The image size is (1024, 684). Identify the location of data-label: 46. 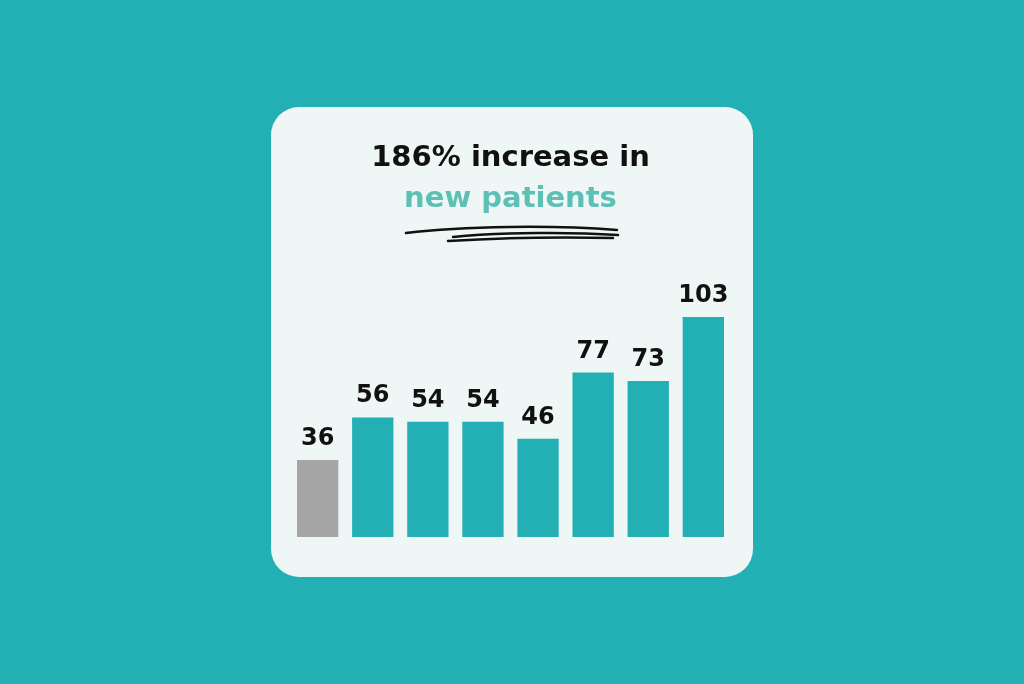
(538, 415).